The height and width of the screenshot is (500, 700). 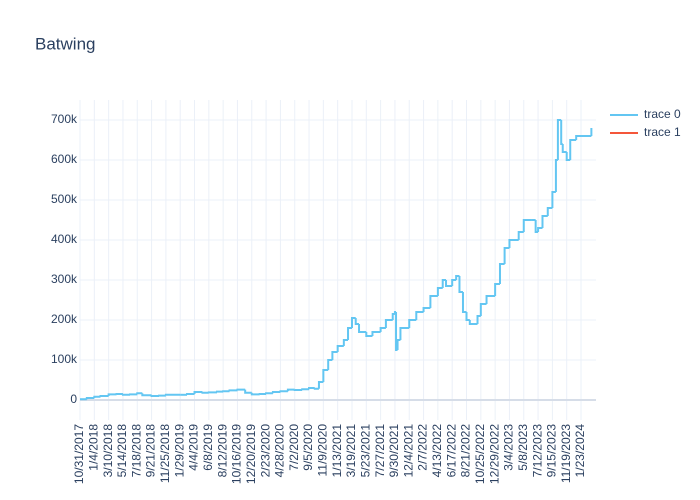 I want to click on y-tick-label: 100k, so click(x=64, y=359).